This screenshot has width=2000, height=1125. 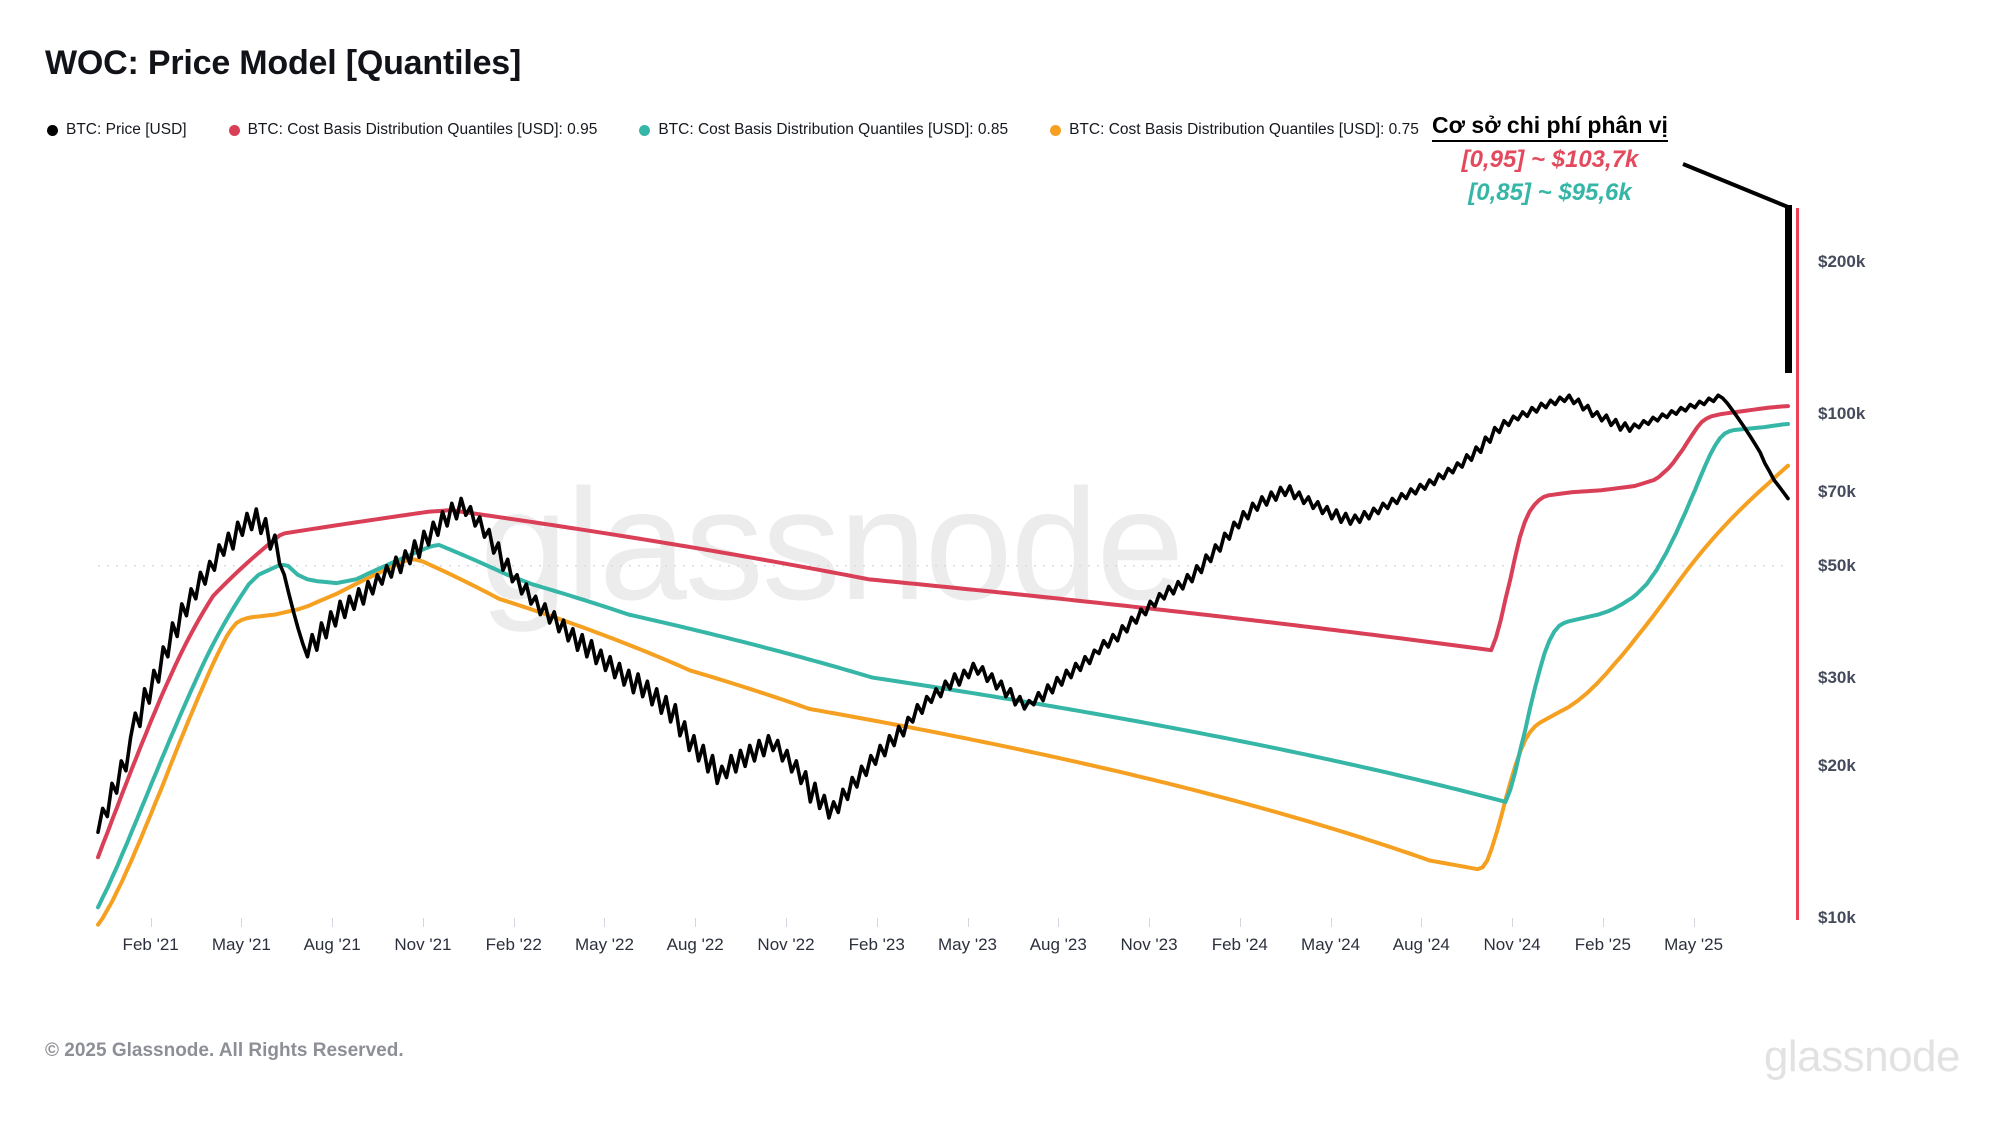 I want to click on x-tick-label: Nov '22, so click(x=786, y=944).